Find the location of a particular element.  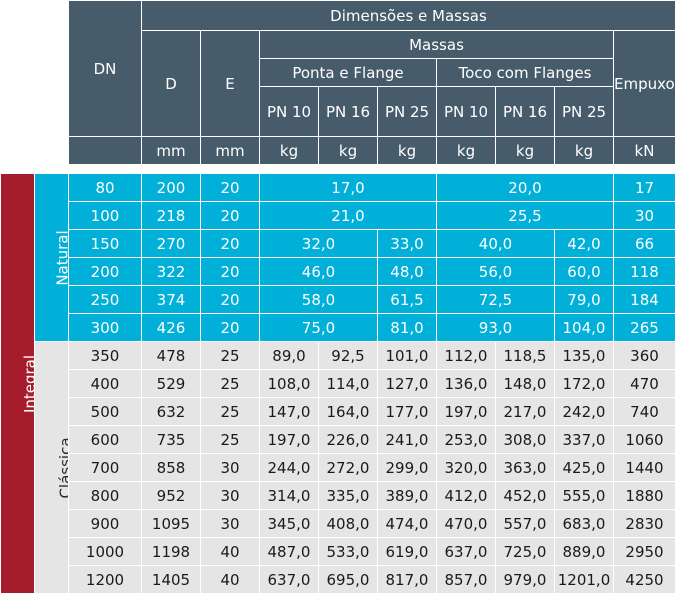

unit-tc10: kg is located at coordinates (466, 150).